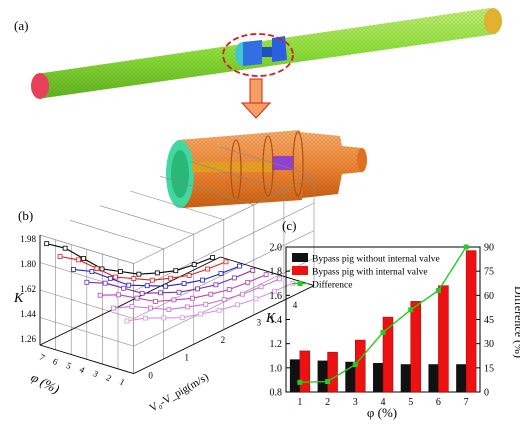 Image resolution: width=520 pixels, height=425 pixels. I want to click on panel-b-series, so click(170, 282).